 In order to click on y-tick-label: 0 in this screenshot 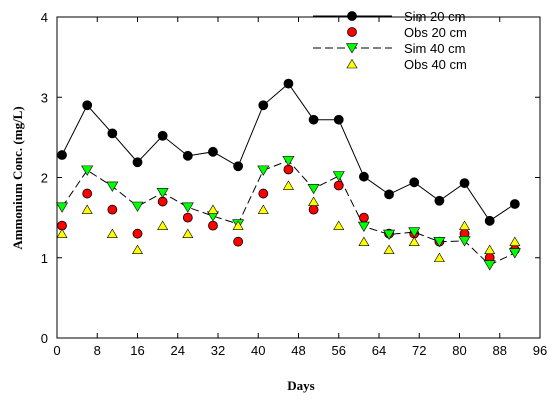, I will do `click(44, 338)`.